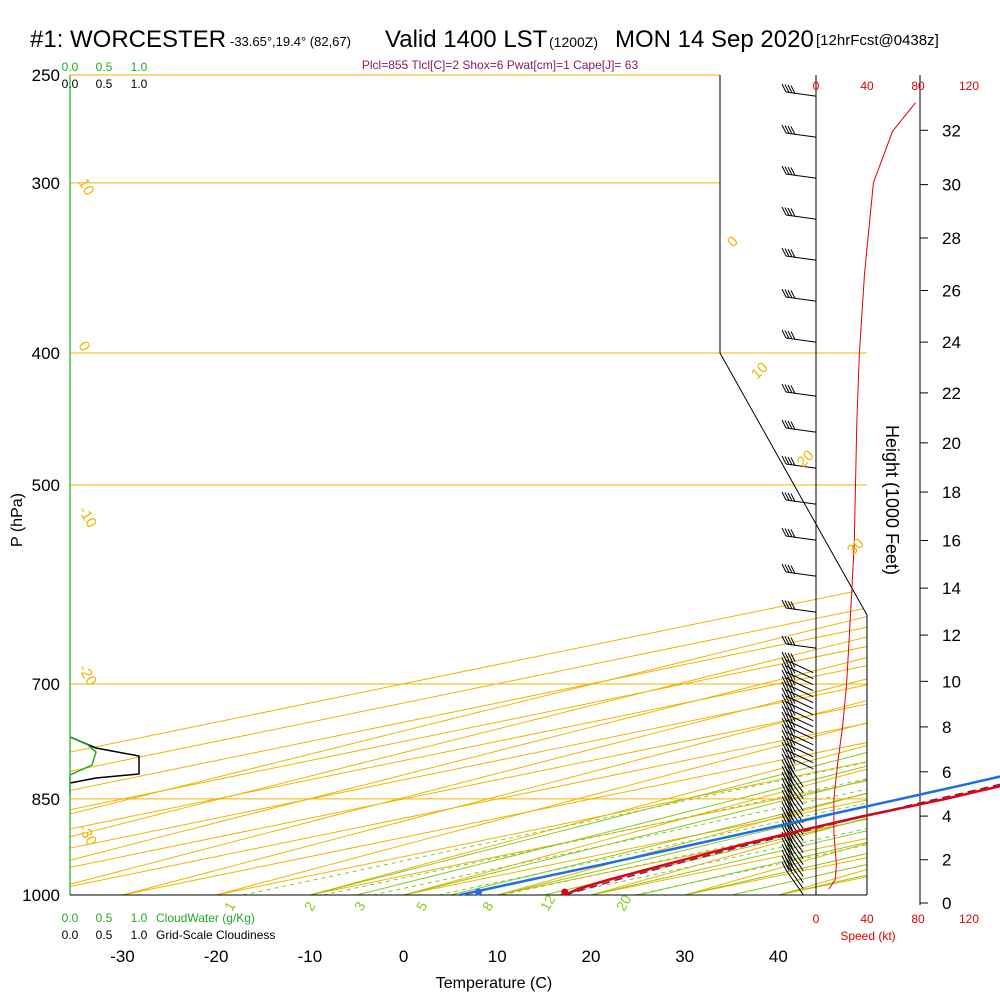 Image resolution: width=1000 pixels, height=1000 pixels. I want to click on mixing-ratio-label: 20, so click(624, 903).